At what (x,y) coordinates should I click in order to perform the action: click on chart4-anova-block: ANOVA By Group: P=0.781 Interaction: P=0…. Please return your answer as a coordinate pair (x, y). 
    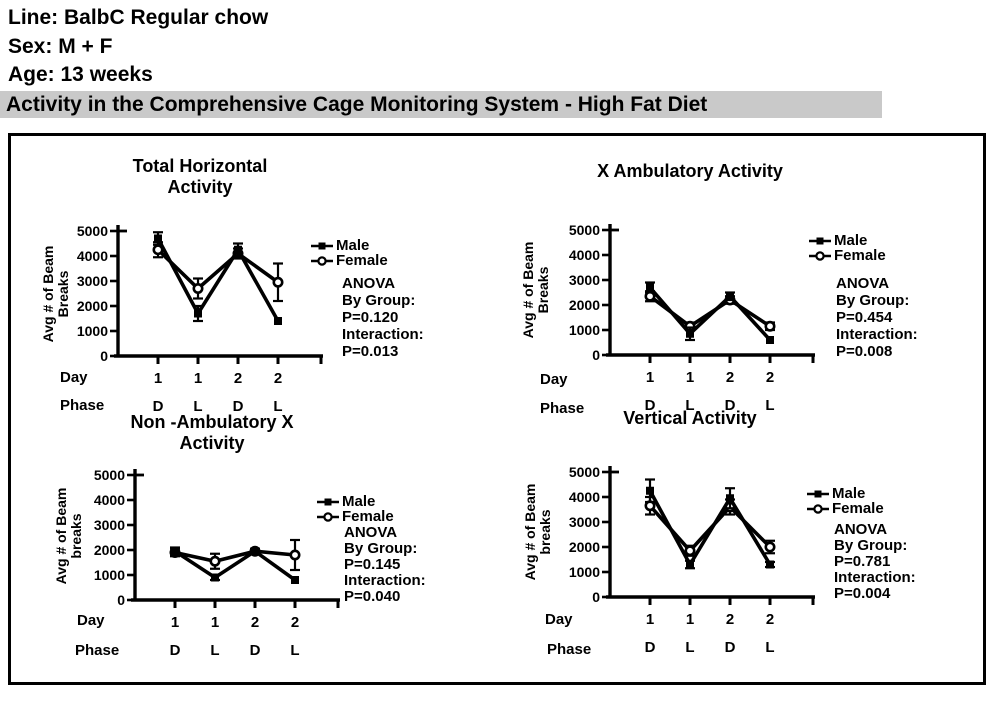
    Looking at the image, I should click on (875, 562).